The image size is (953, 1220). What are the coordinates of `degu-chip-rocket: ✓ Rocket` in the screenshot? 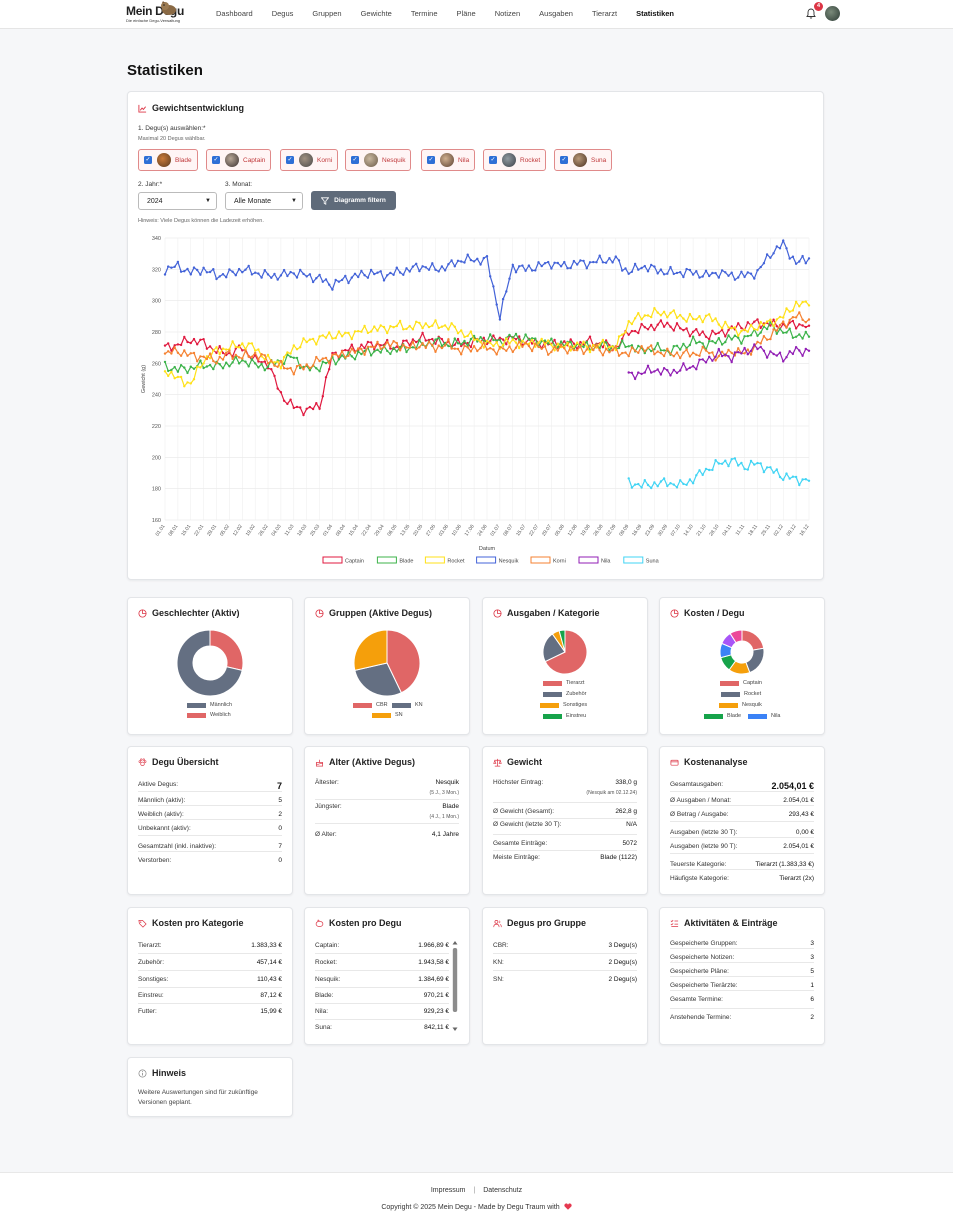 It's located at (515, 160).